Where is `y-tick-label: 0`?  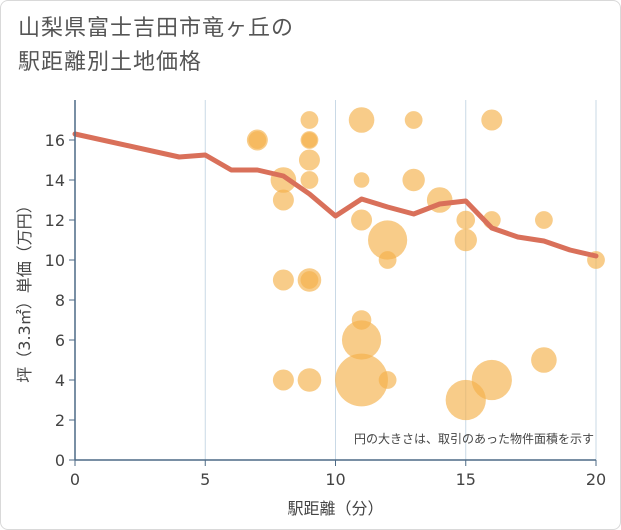 y-tick-label: 0 is located at coordinates (60, 460).